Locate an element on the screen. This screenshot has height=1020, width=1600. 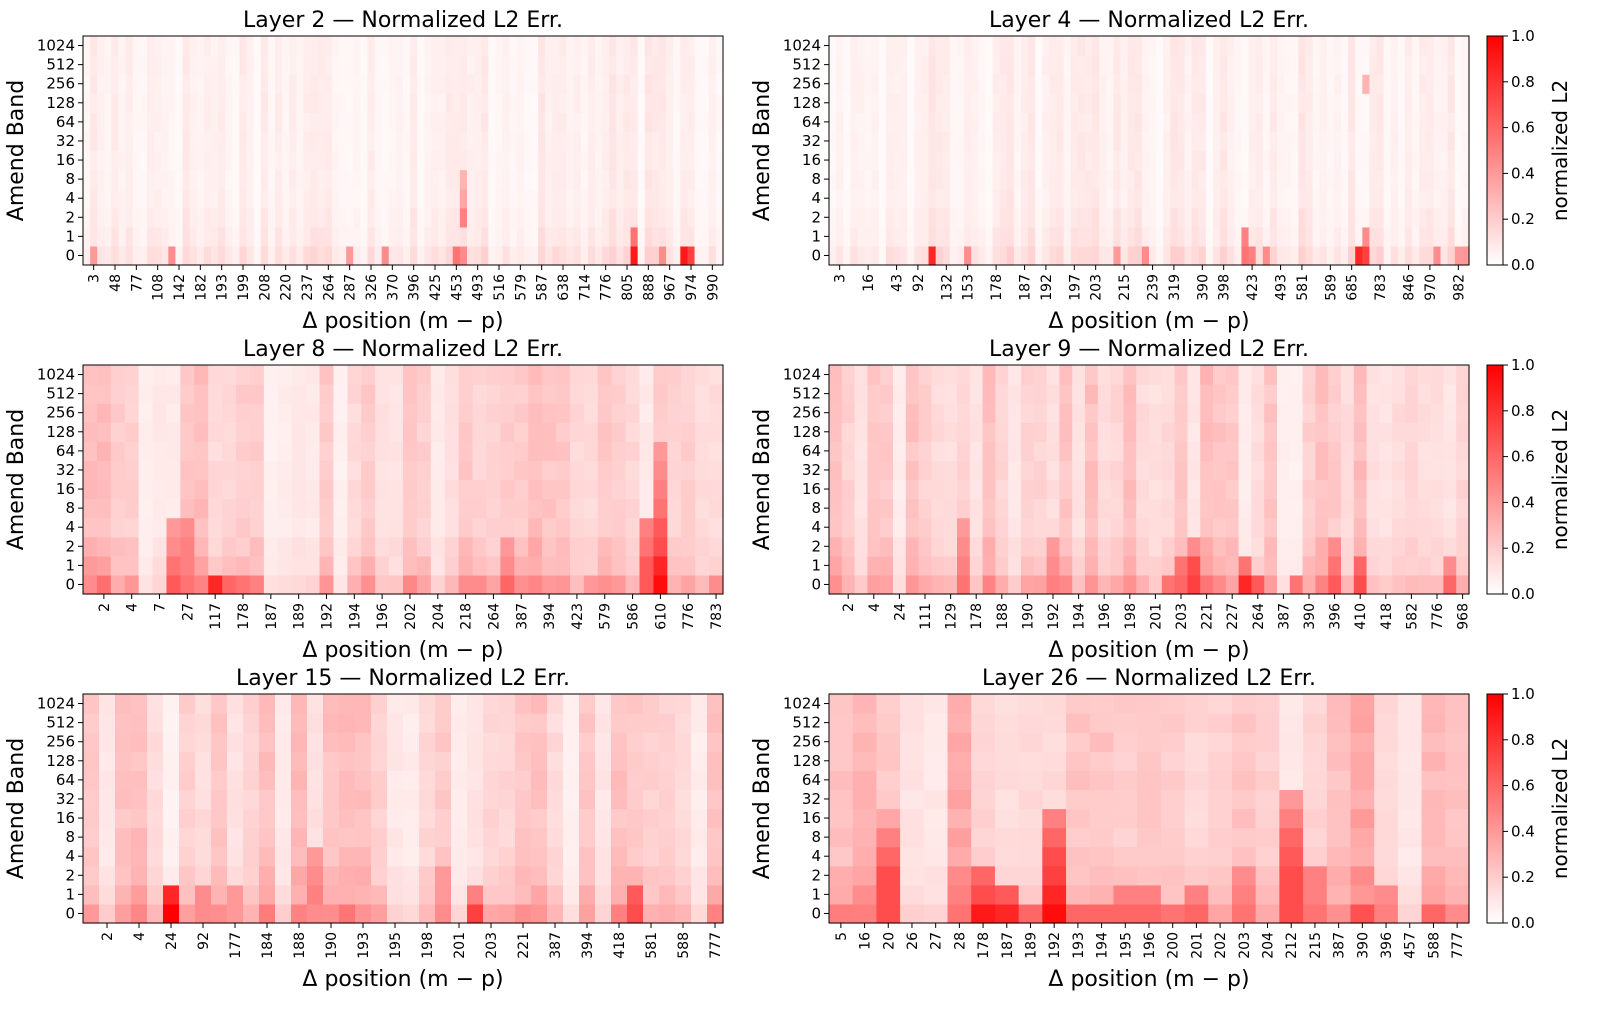
y-tick-label: 8 is located at coordinates (816, 179).